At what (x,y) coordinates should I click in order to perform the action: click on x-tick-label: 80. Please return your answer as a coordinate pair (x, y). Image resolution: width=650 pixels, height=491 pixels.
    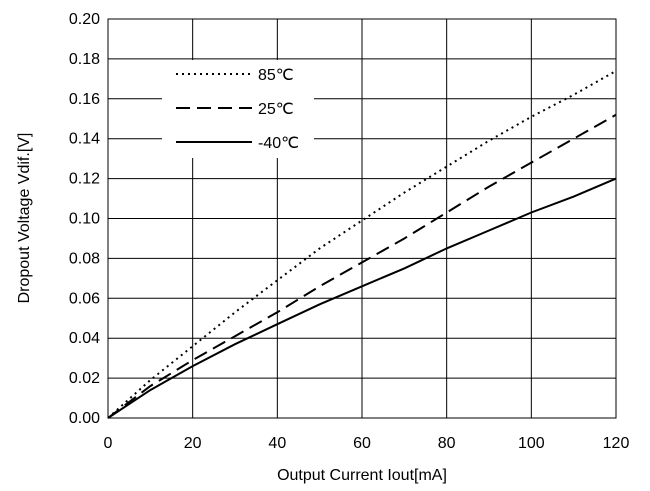
    Looking at the image, I should click on (447, 443).